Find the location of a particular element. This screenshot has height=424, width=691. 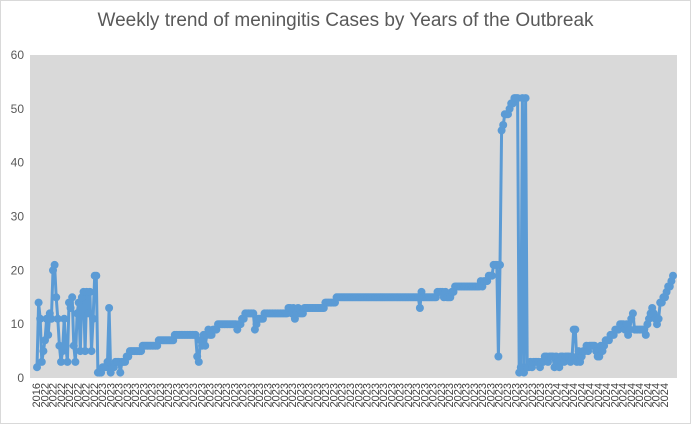

y-tick-label: 30 is located at coordinates (18, 217).